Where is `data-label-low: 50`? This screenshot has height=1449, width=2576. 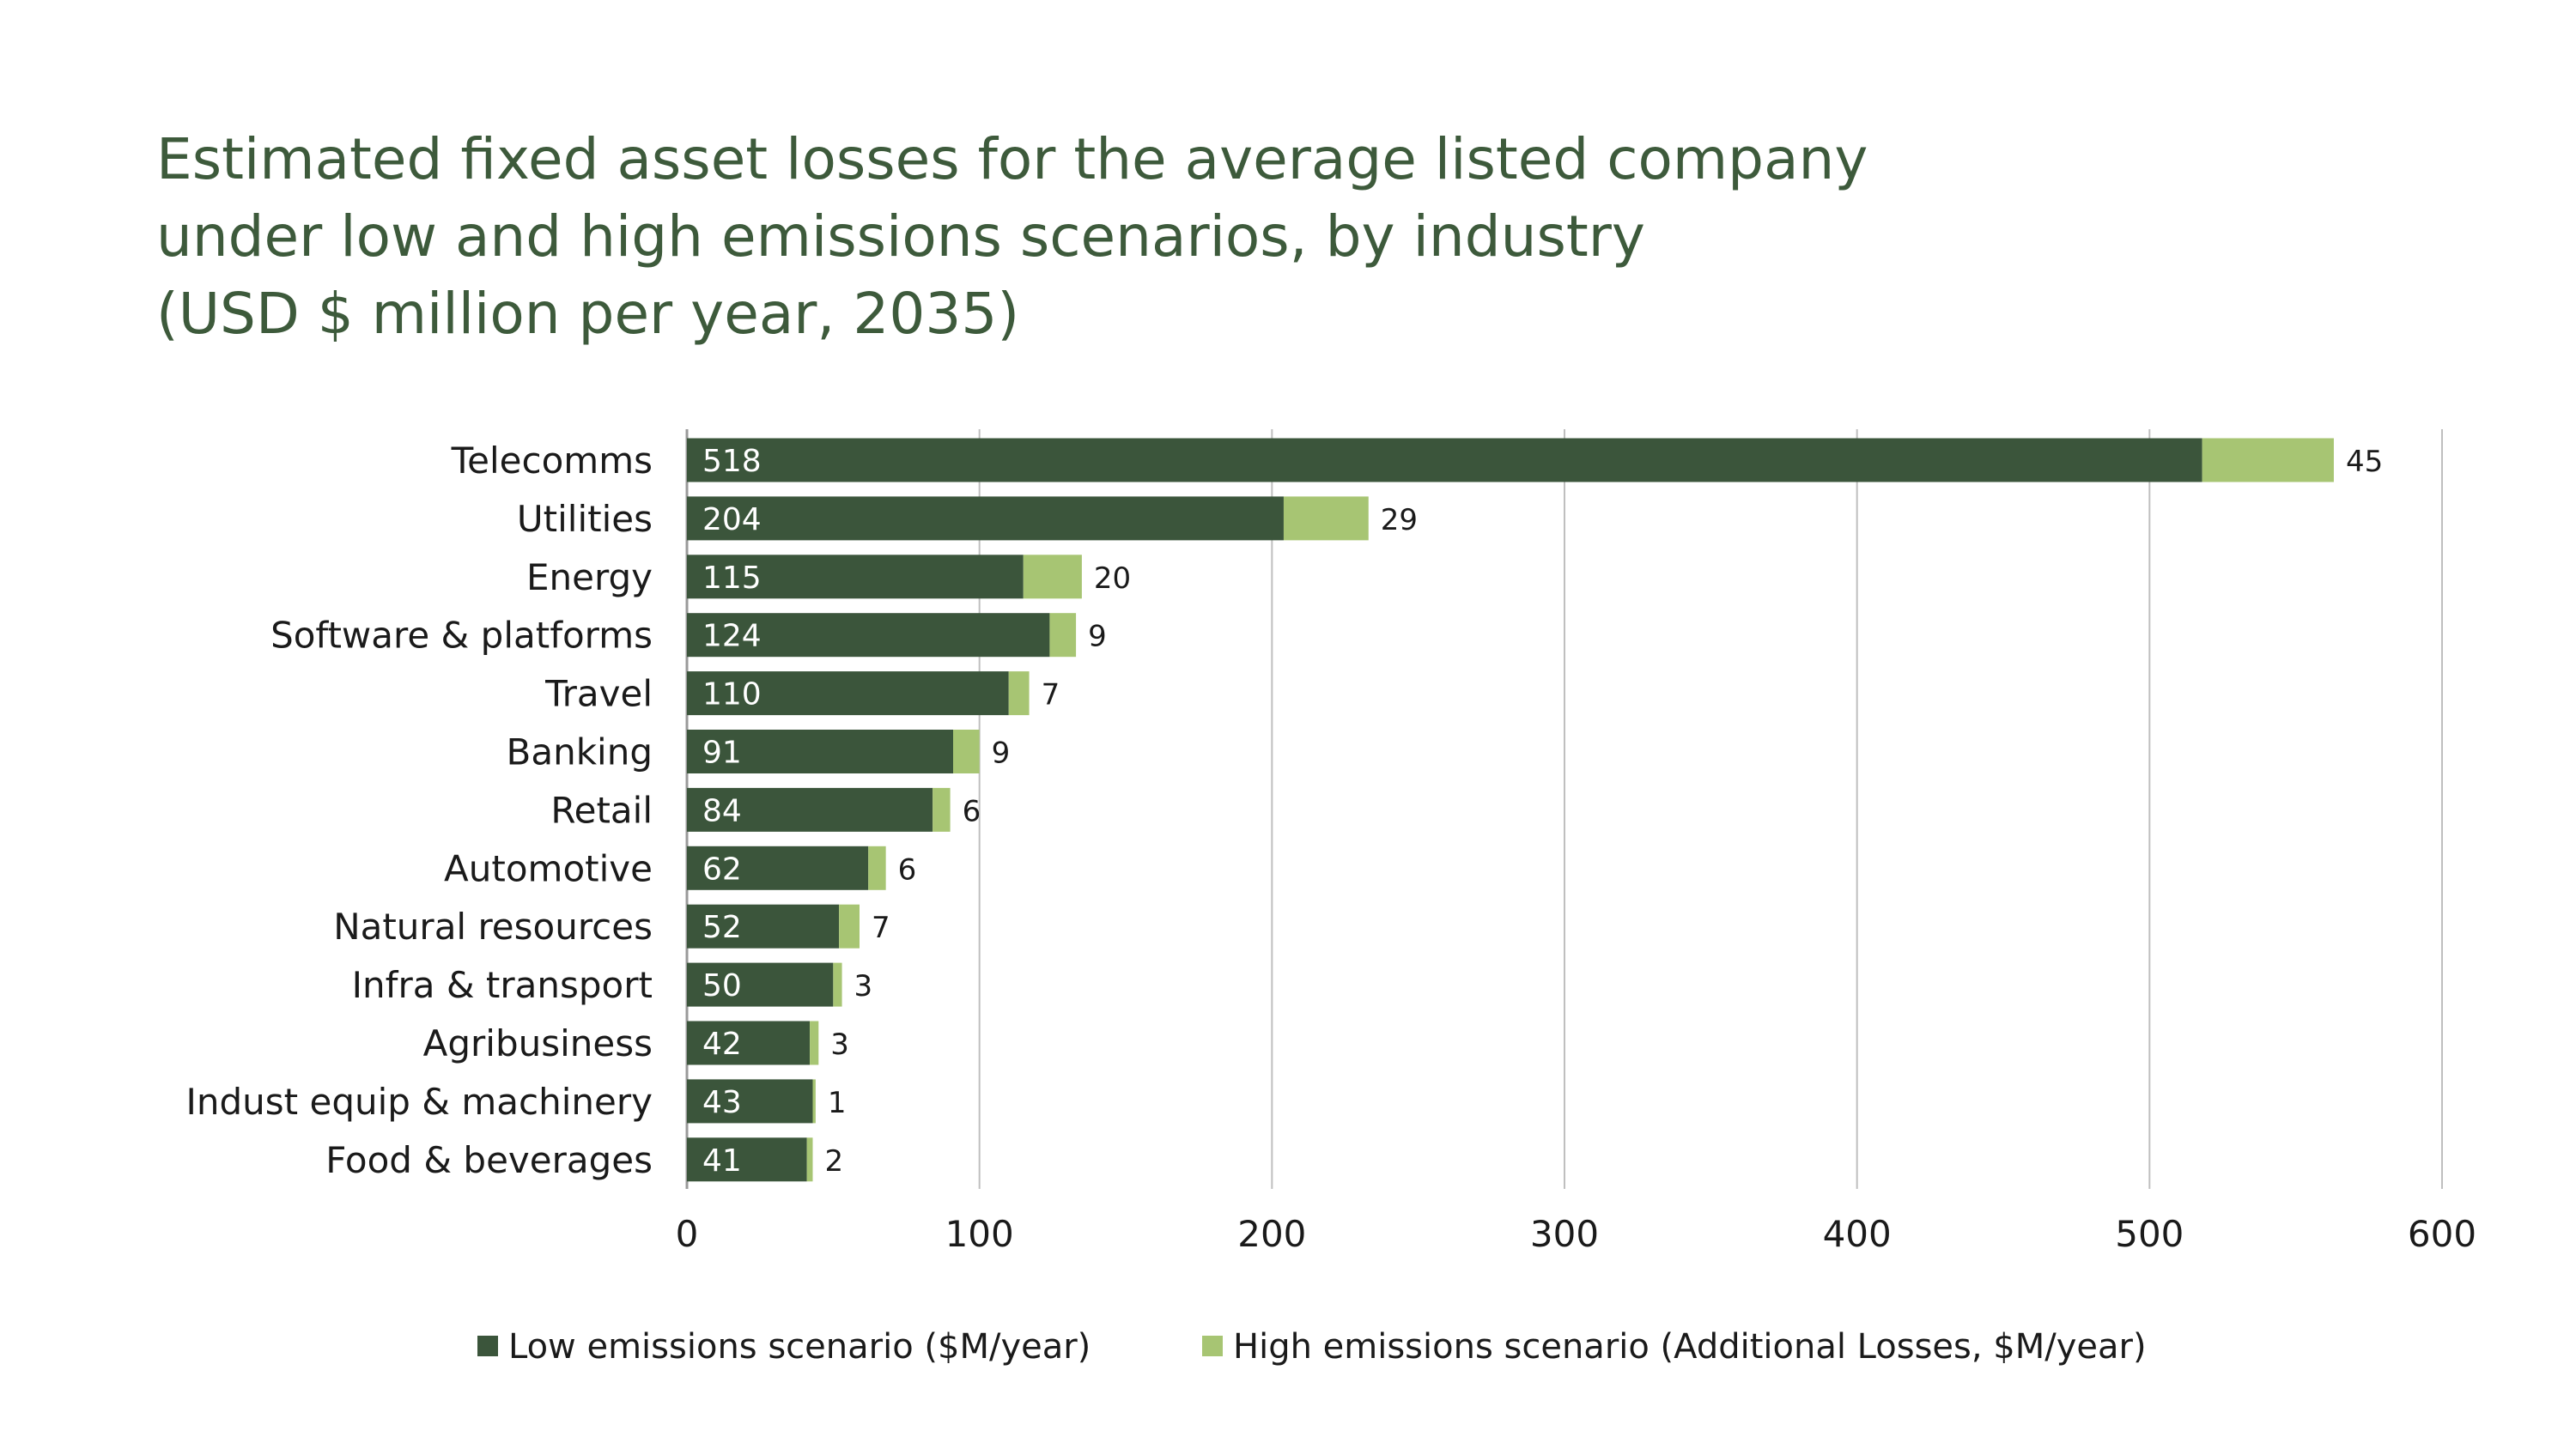
data-label-low: 50 is located at coordinates (722, 985).